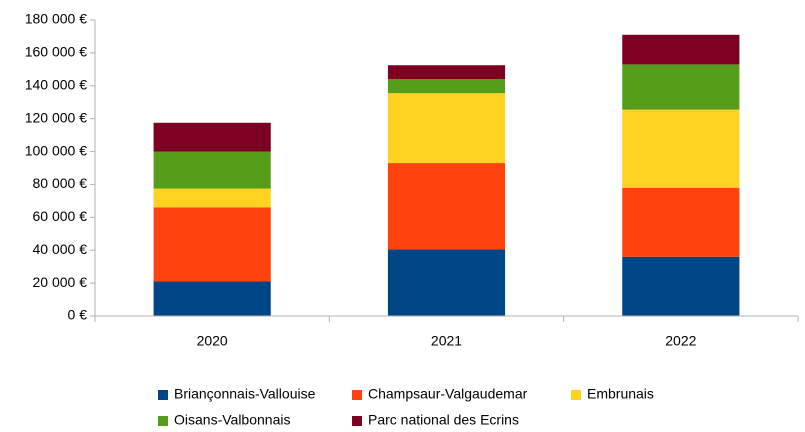 The image size is (805, 432). What do you see at coordinates (56, 117) in the screenshot?
I see `y-tick-label: 120 000 €` at bounding box center [56, 117].